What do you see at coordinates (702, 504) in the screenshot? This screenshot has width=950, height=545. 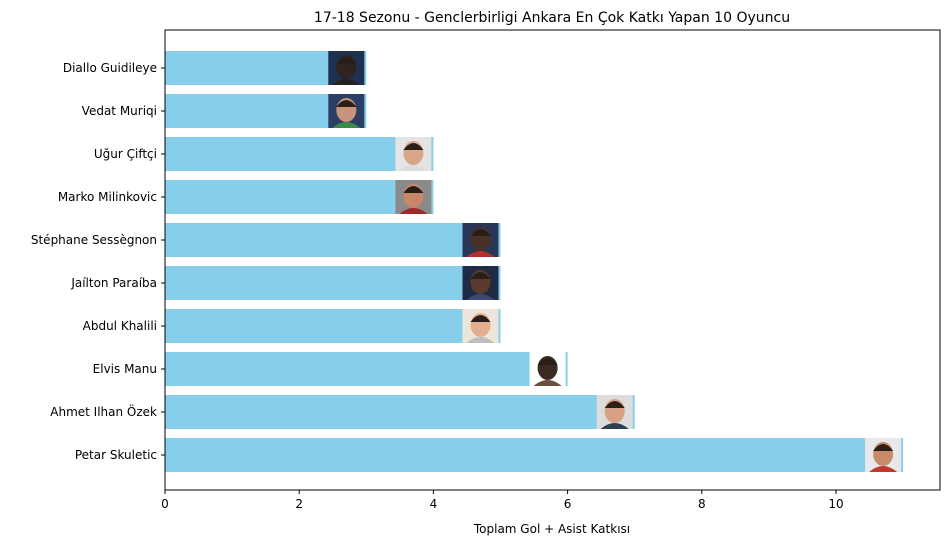 I see `x-tick-label: 8` at bounding box center [702, 504].